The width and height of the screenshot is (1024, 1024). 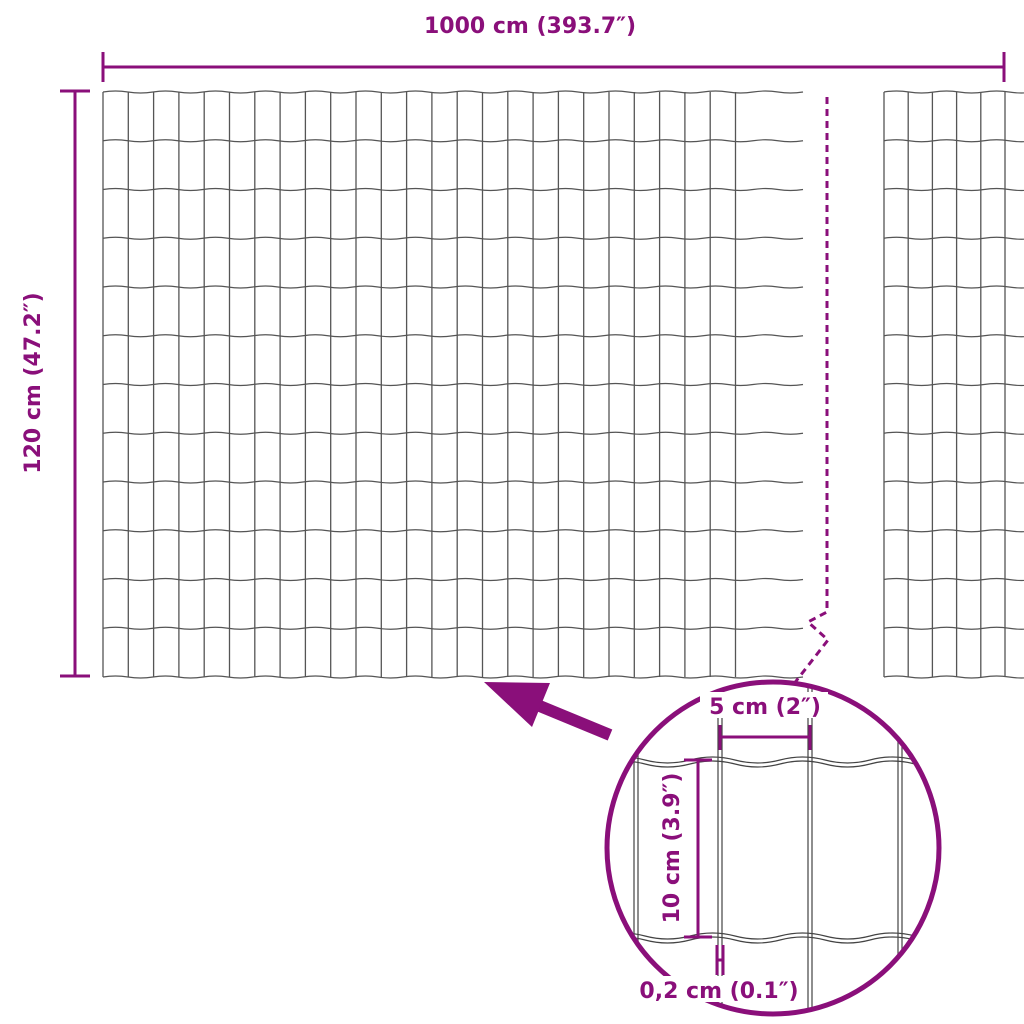 I want to click on detail-zoom: 5 cm (2″) 10 cm (3.9″) 0,2 cm (0.1″), so click(x=773, y=848).